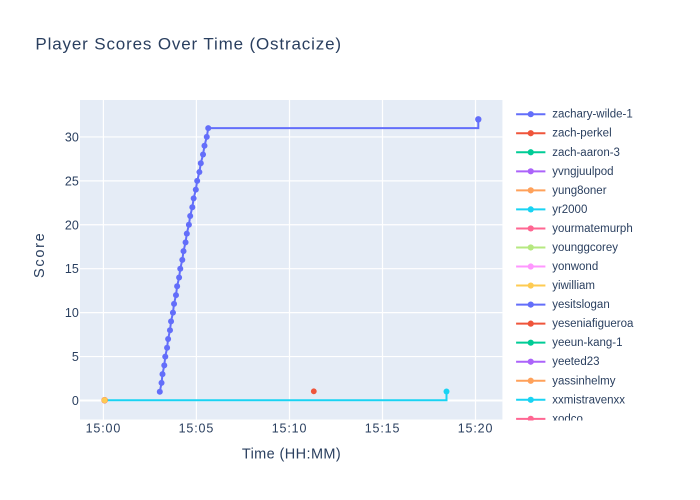 This screenshot has height=500, width=700. Describe the element at coordinates (188, 43) in the screenshot. I see `svg-text:Player Scores Over Time (Ostra: Player Scores Over Time (Ostracize)` at that location.